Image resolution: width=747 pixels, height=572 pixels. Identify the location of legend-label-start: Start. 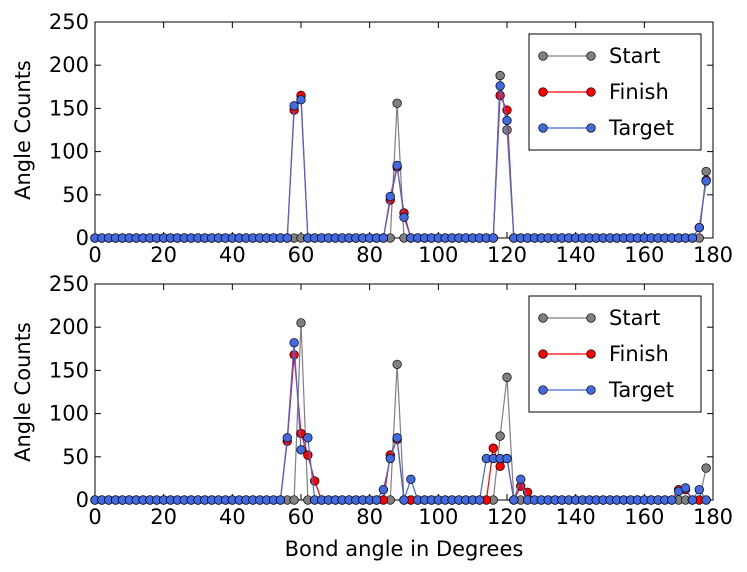
(634, 56).